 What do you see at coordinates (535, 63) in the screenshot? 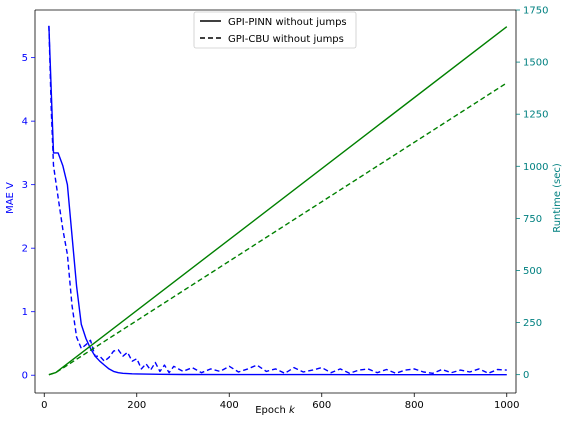
I see `y-right-tick-label-6: 1500` at bounding box center [535, 63].